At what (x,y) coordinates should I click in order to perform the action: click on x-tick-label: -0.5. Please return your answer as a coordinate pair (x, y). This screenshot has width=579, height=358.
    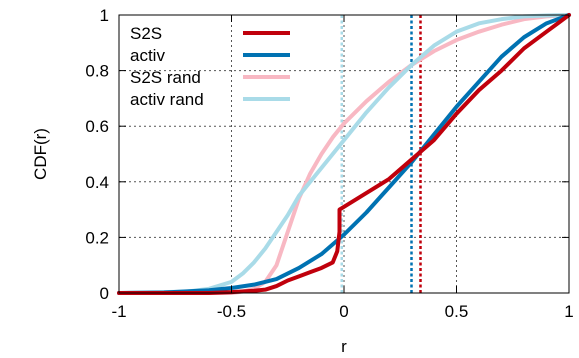
    Looking at the image, I should click on (231, 311).